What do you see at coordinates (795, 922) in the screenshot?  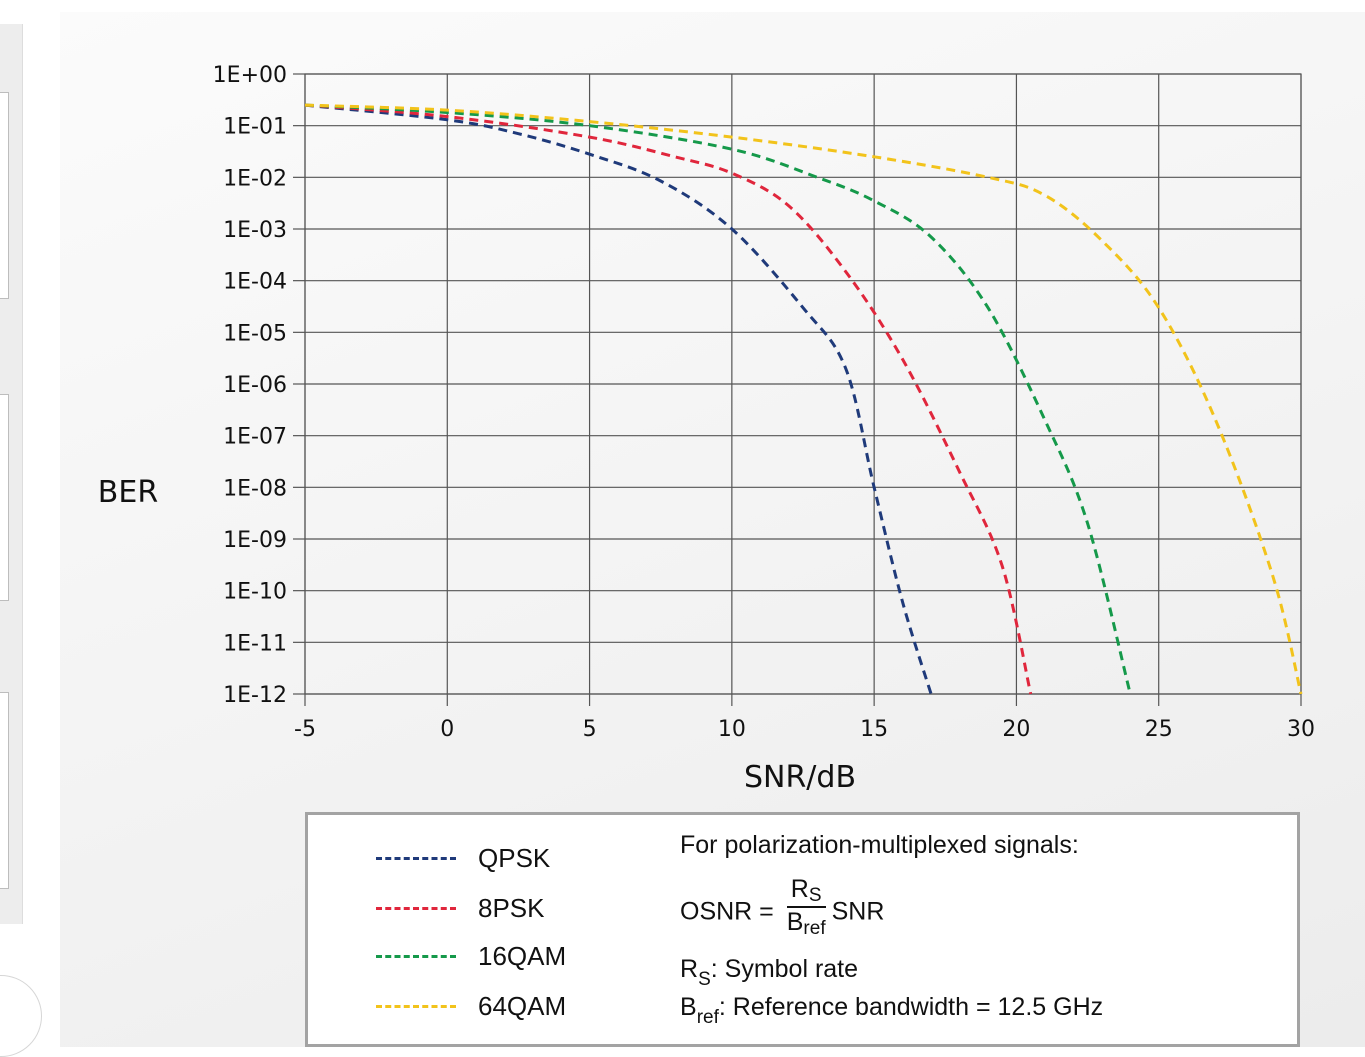 I see `formula-denominator: B` at bounding box center [795, 922].